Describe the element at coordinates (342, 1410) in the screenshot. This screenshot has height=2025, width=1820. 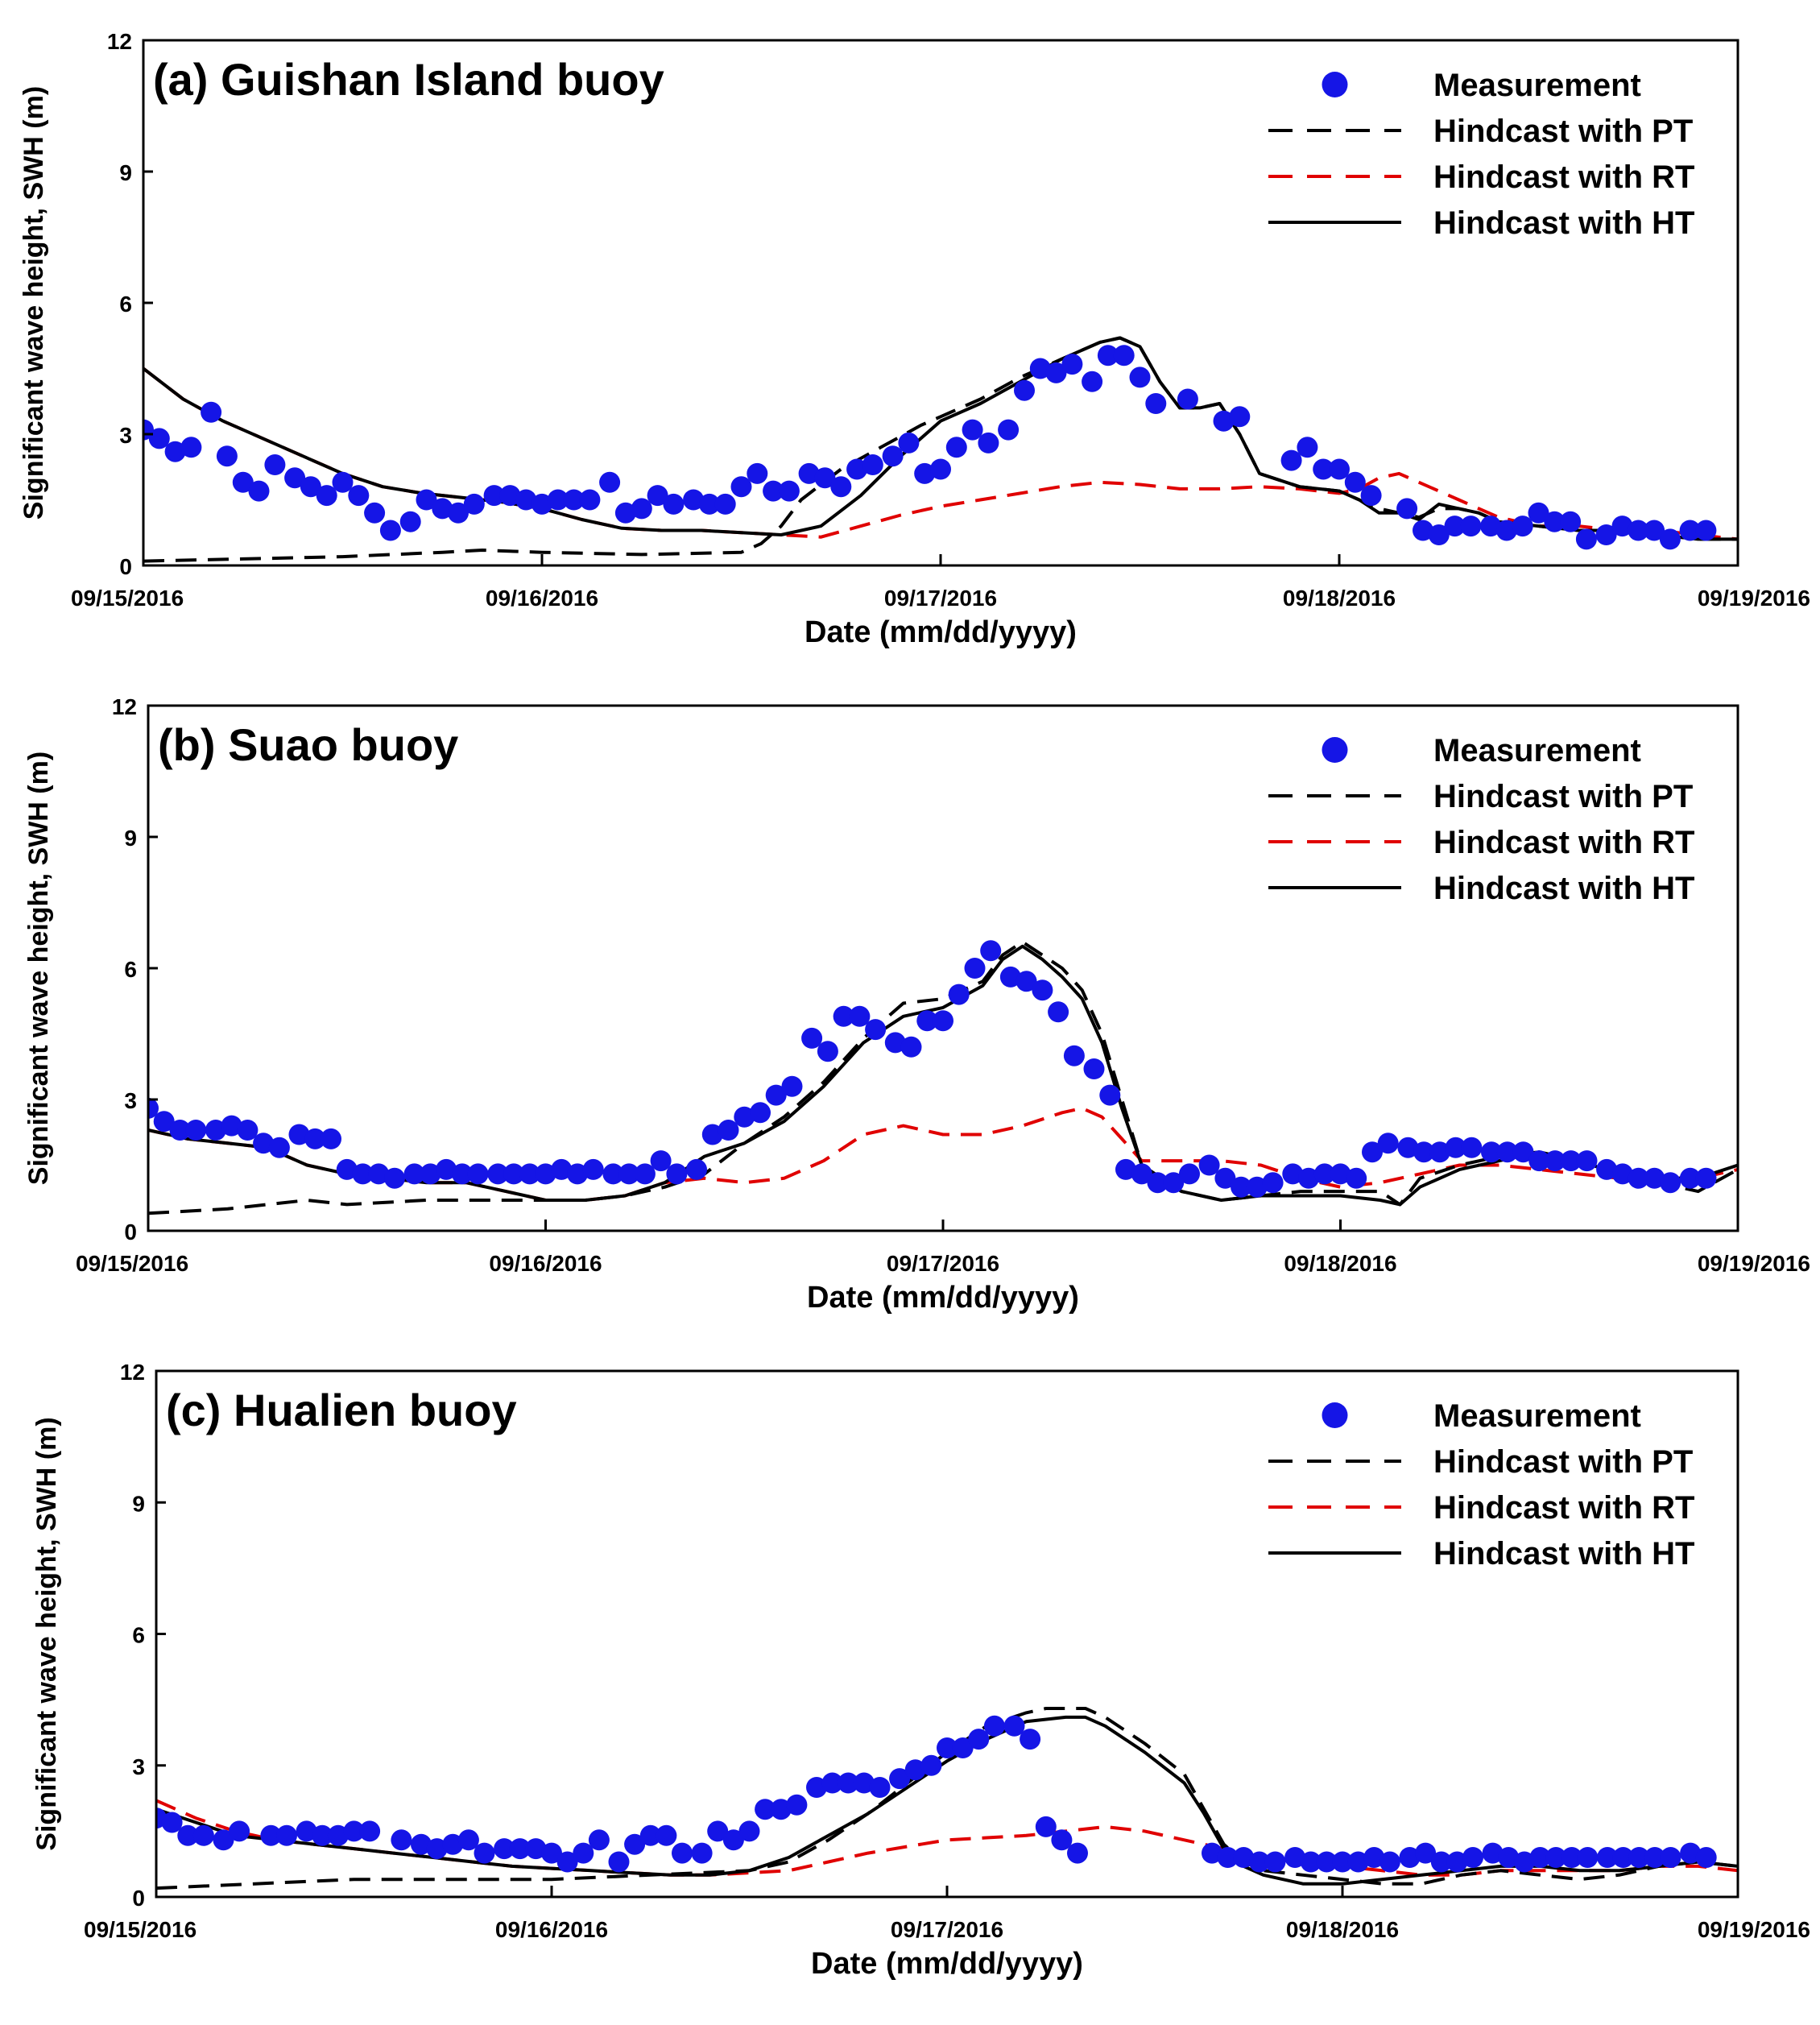
I see `panel-title: (c) Hualien buoy` at that location.